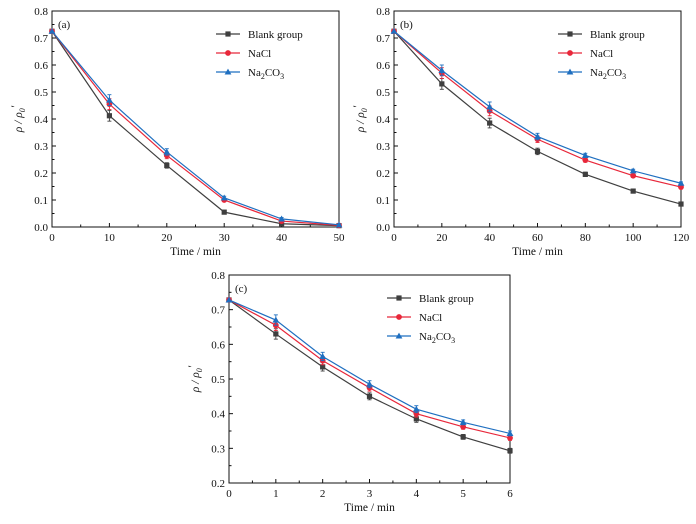  I want to click on x-tick-label: 80, so click(586, 238).